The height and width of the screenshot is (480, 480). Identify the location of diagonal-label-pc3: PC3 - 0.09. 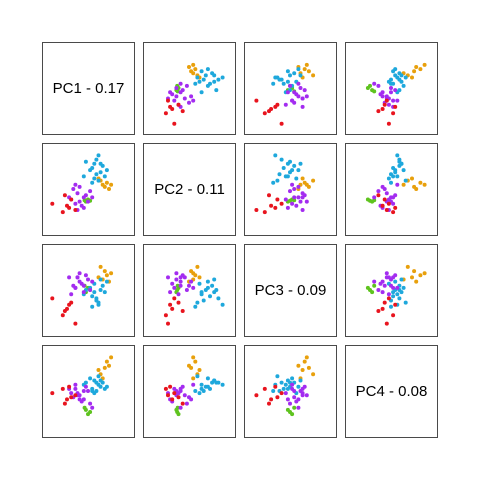
(291, 290).